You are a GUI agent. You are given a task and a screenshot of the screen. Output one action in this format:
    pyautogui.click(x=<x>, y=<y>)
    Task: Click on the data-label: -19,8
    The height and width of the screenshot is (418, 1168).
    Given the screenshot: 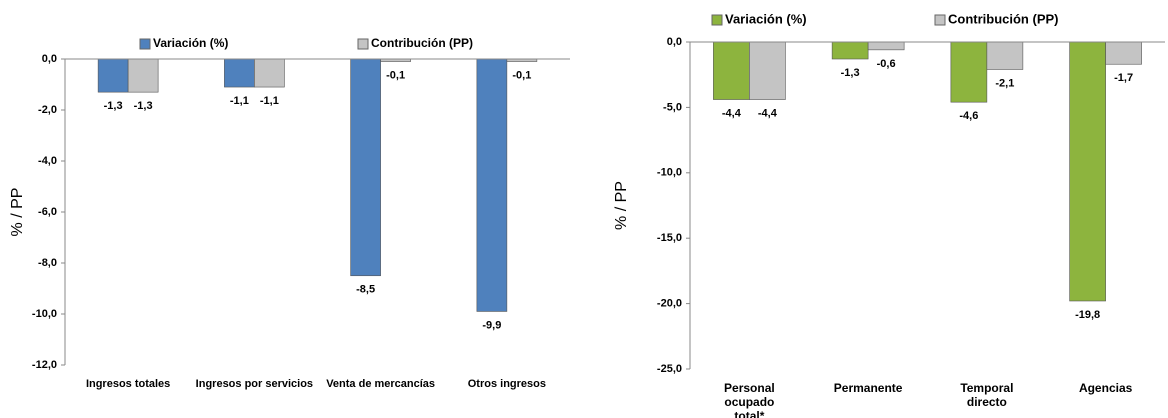 What is the action you would take?
    pyautogui.click(x=1087, y=315)
    